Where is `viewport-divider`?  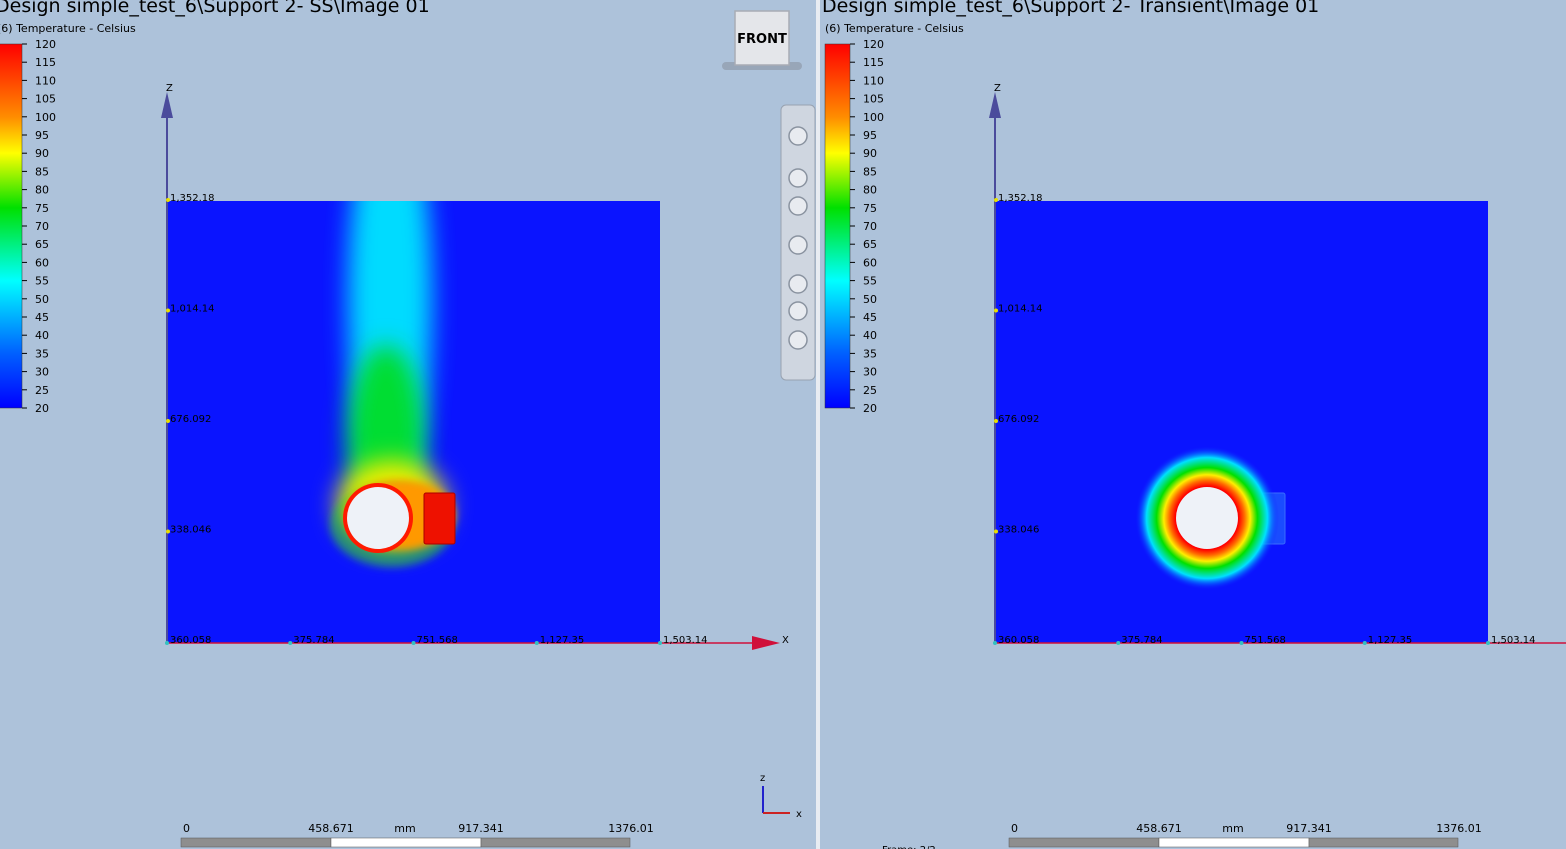
viewport-divider is located at coordinates (818, 424).